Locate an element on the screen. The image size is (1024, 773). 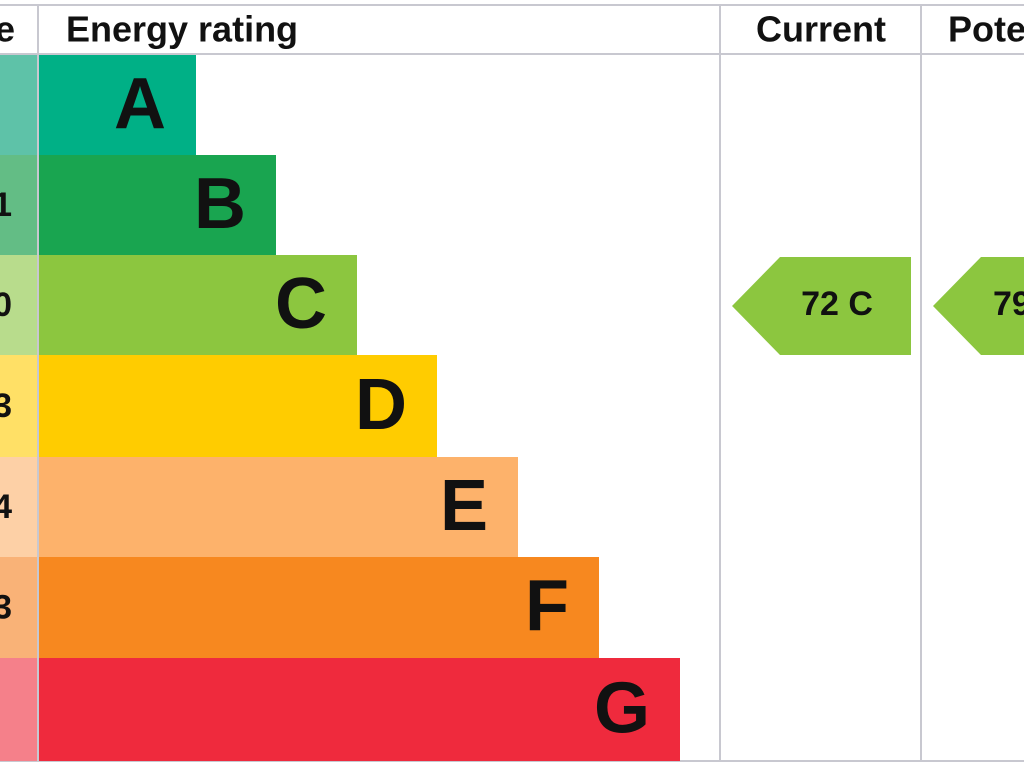
potential-label: 79 is located at coordinates (1008, 304).